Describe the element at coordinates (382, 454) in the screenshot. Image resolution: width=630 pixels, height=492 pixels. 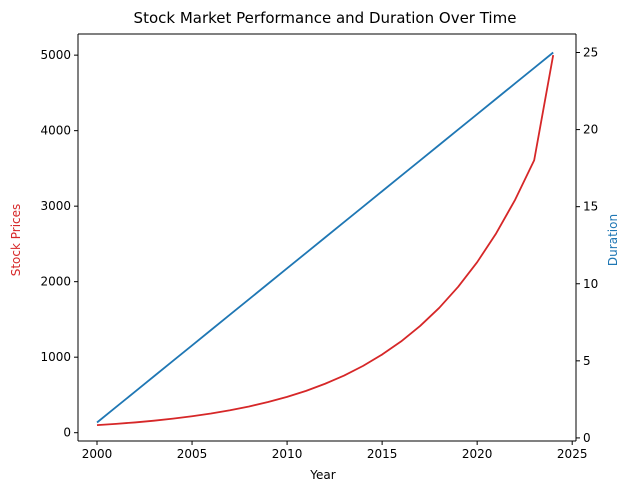
I see `x-tick-label: 2015` at that location.